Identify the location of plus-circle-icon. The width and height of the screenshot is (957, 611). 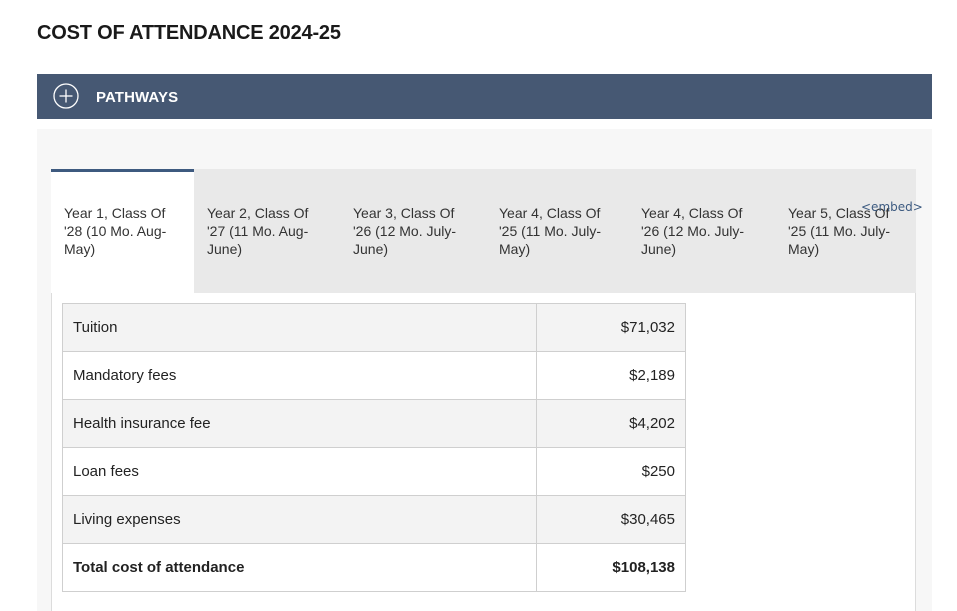
(66, 96).